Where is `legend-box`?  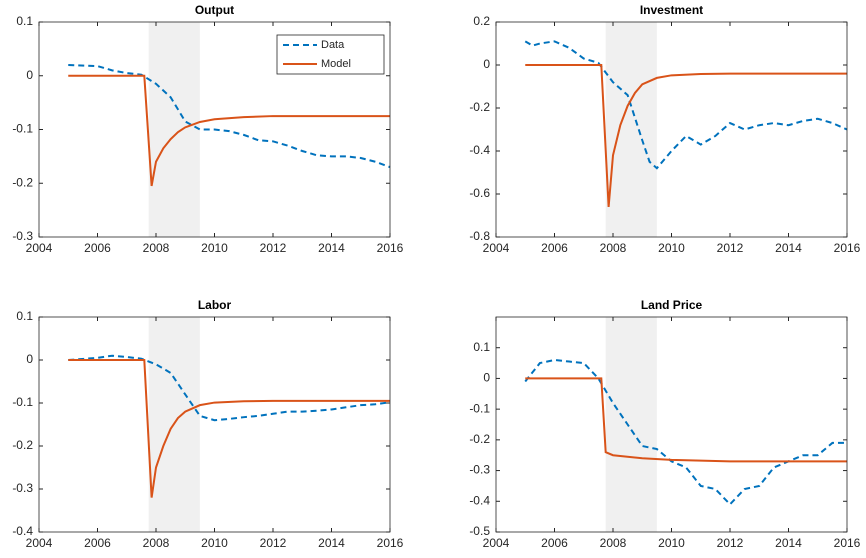
legend-box is located at coordinates (330, 54).